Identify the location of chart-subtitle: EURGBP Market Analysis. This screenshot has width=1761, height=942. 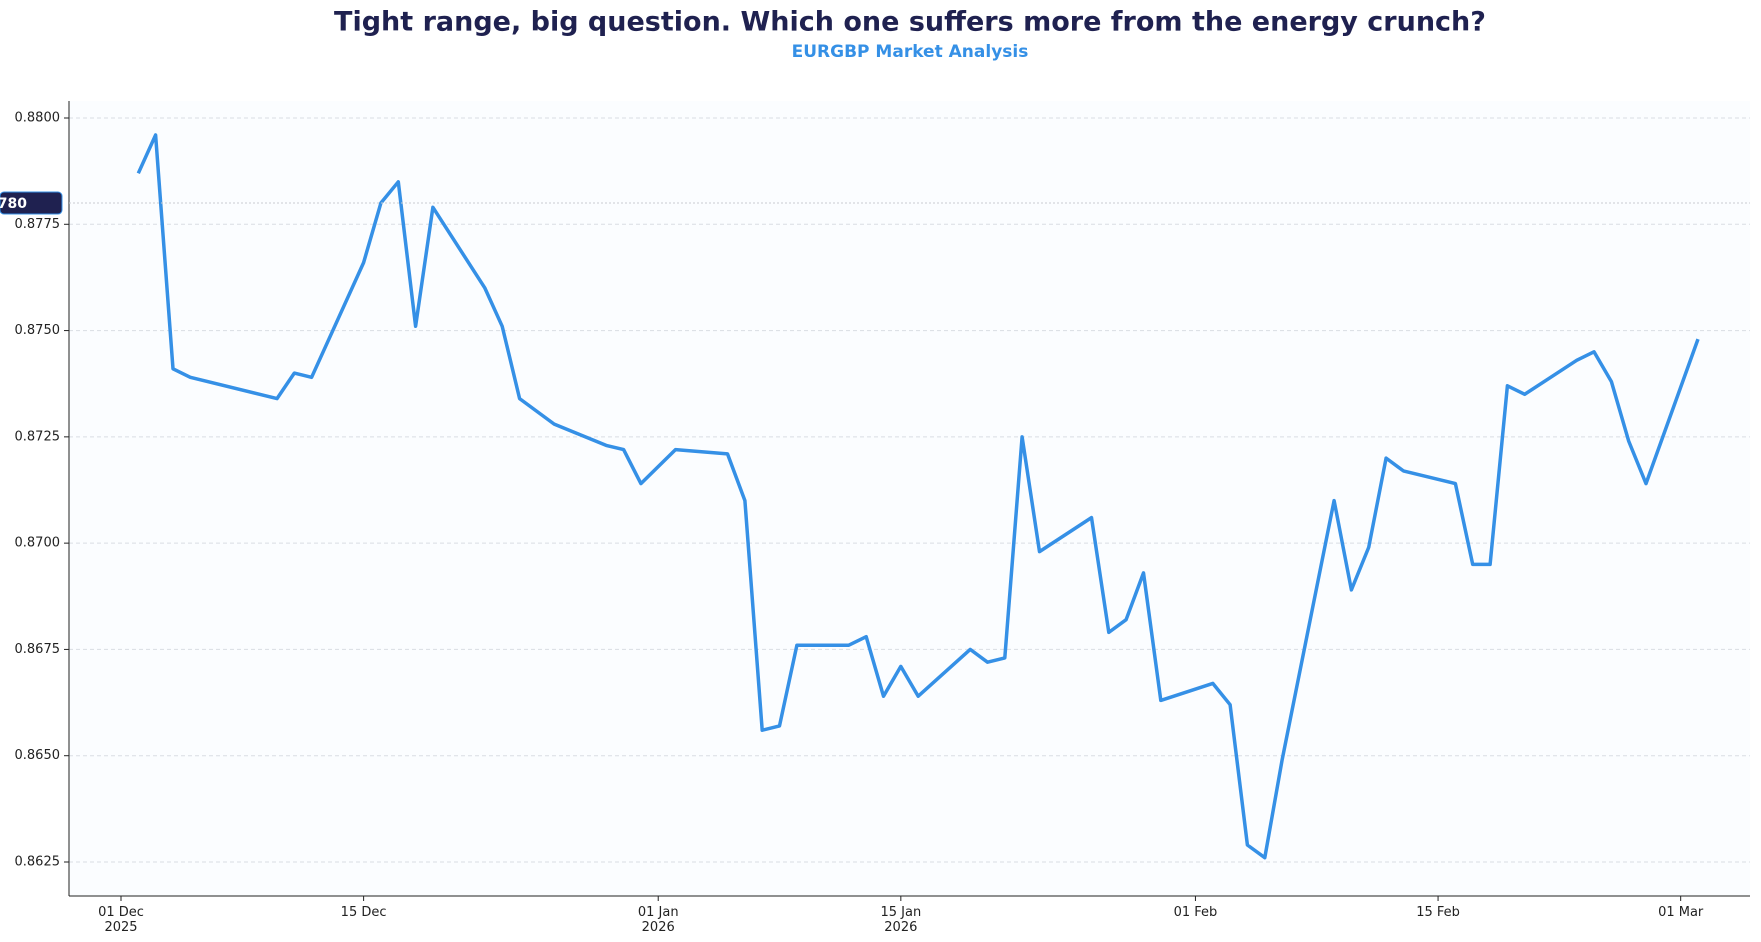
(910, 52).